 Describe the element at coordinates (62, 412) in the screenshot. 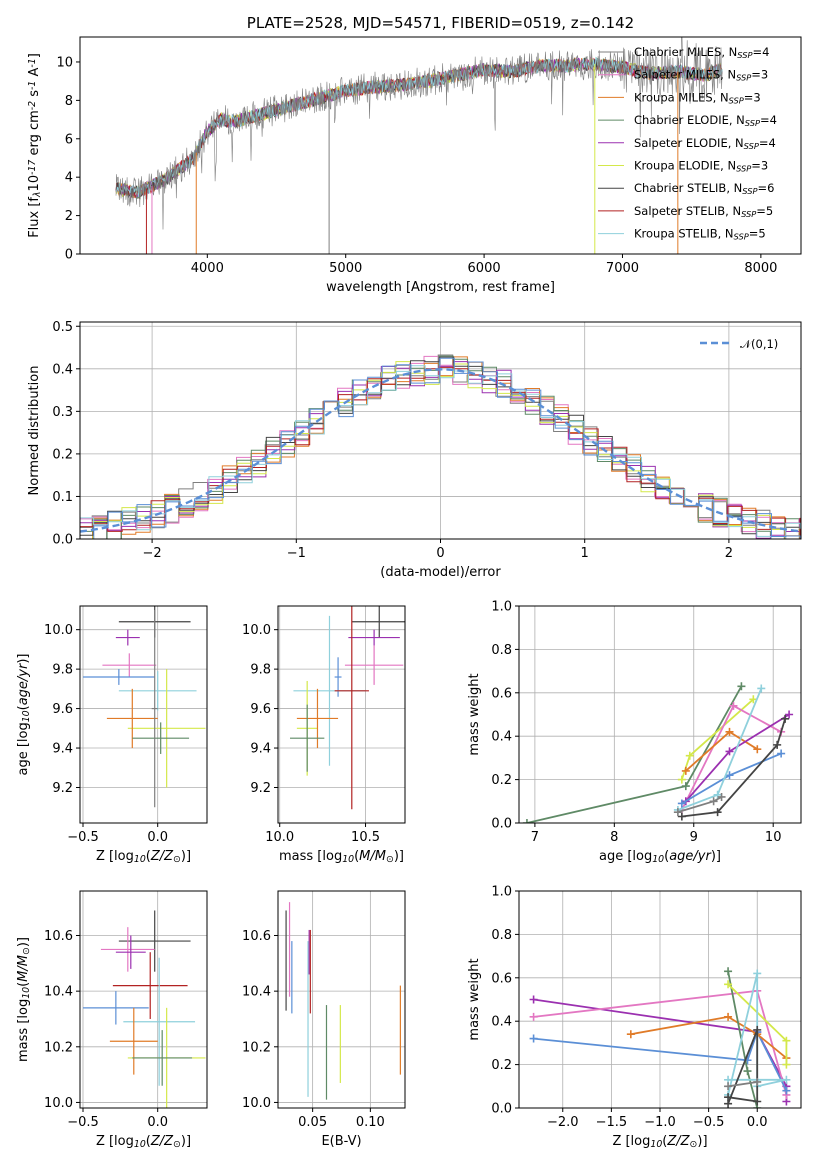

I see `y-tick-label: 0.3` at that location.